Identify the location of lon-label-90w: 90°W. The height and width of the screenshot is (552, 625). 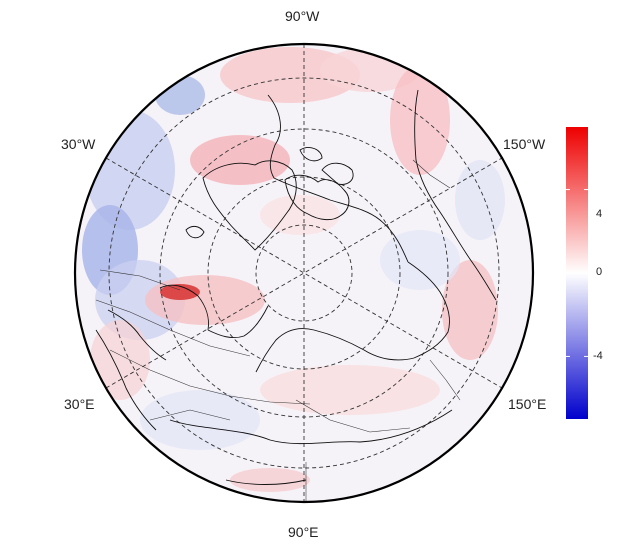
(302, 16).